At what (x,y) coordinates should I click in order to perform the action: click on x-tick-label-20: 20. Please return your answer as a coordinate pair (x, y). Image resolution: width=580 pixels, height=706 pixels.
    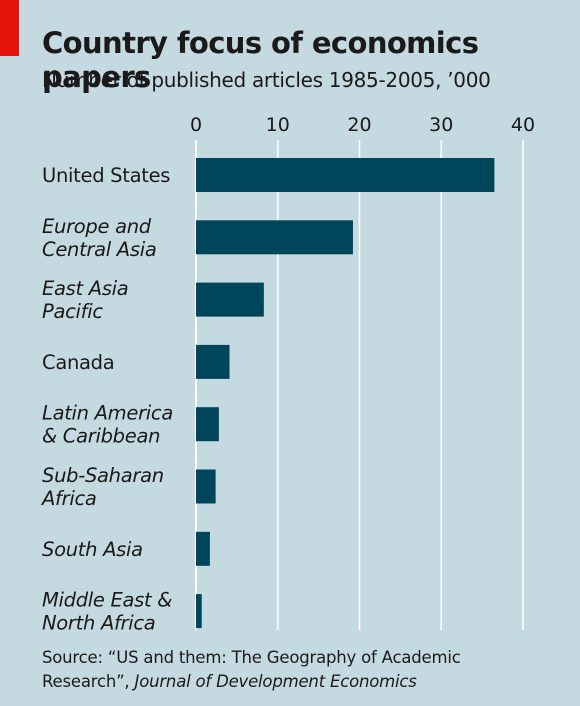
    Looking at the image, I should click on (359, 125).